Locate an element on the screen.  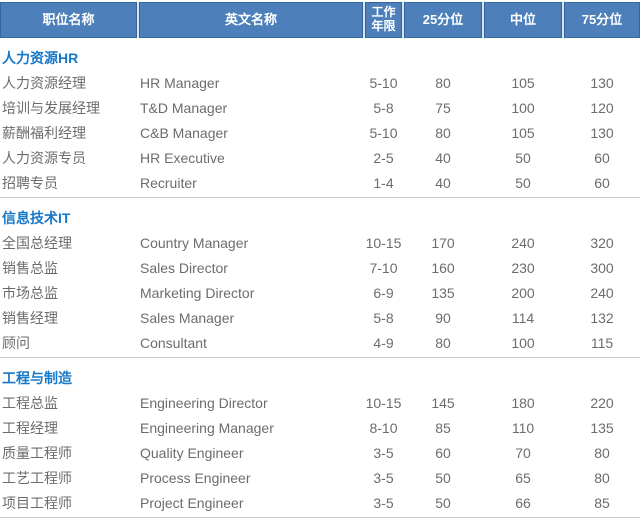
cell-25th-percentile: 135 is located at coordinates (443, 293).